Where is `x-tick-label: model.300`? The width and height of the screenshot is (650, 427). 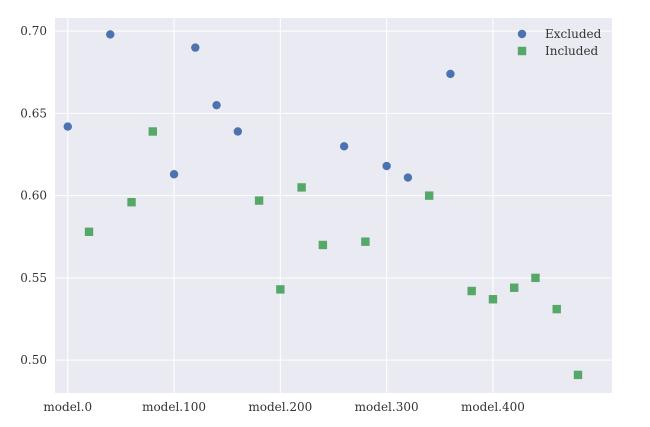 x-tick-label: model.300 is located at coordinates (387, 407).